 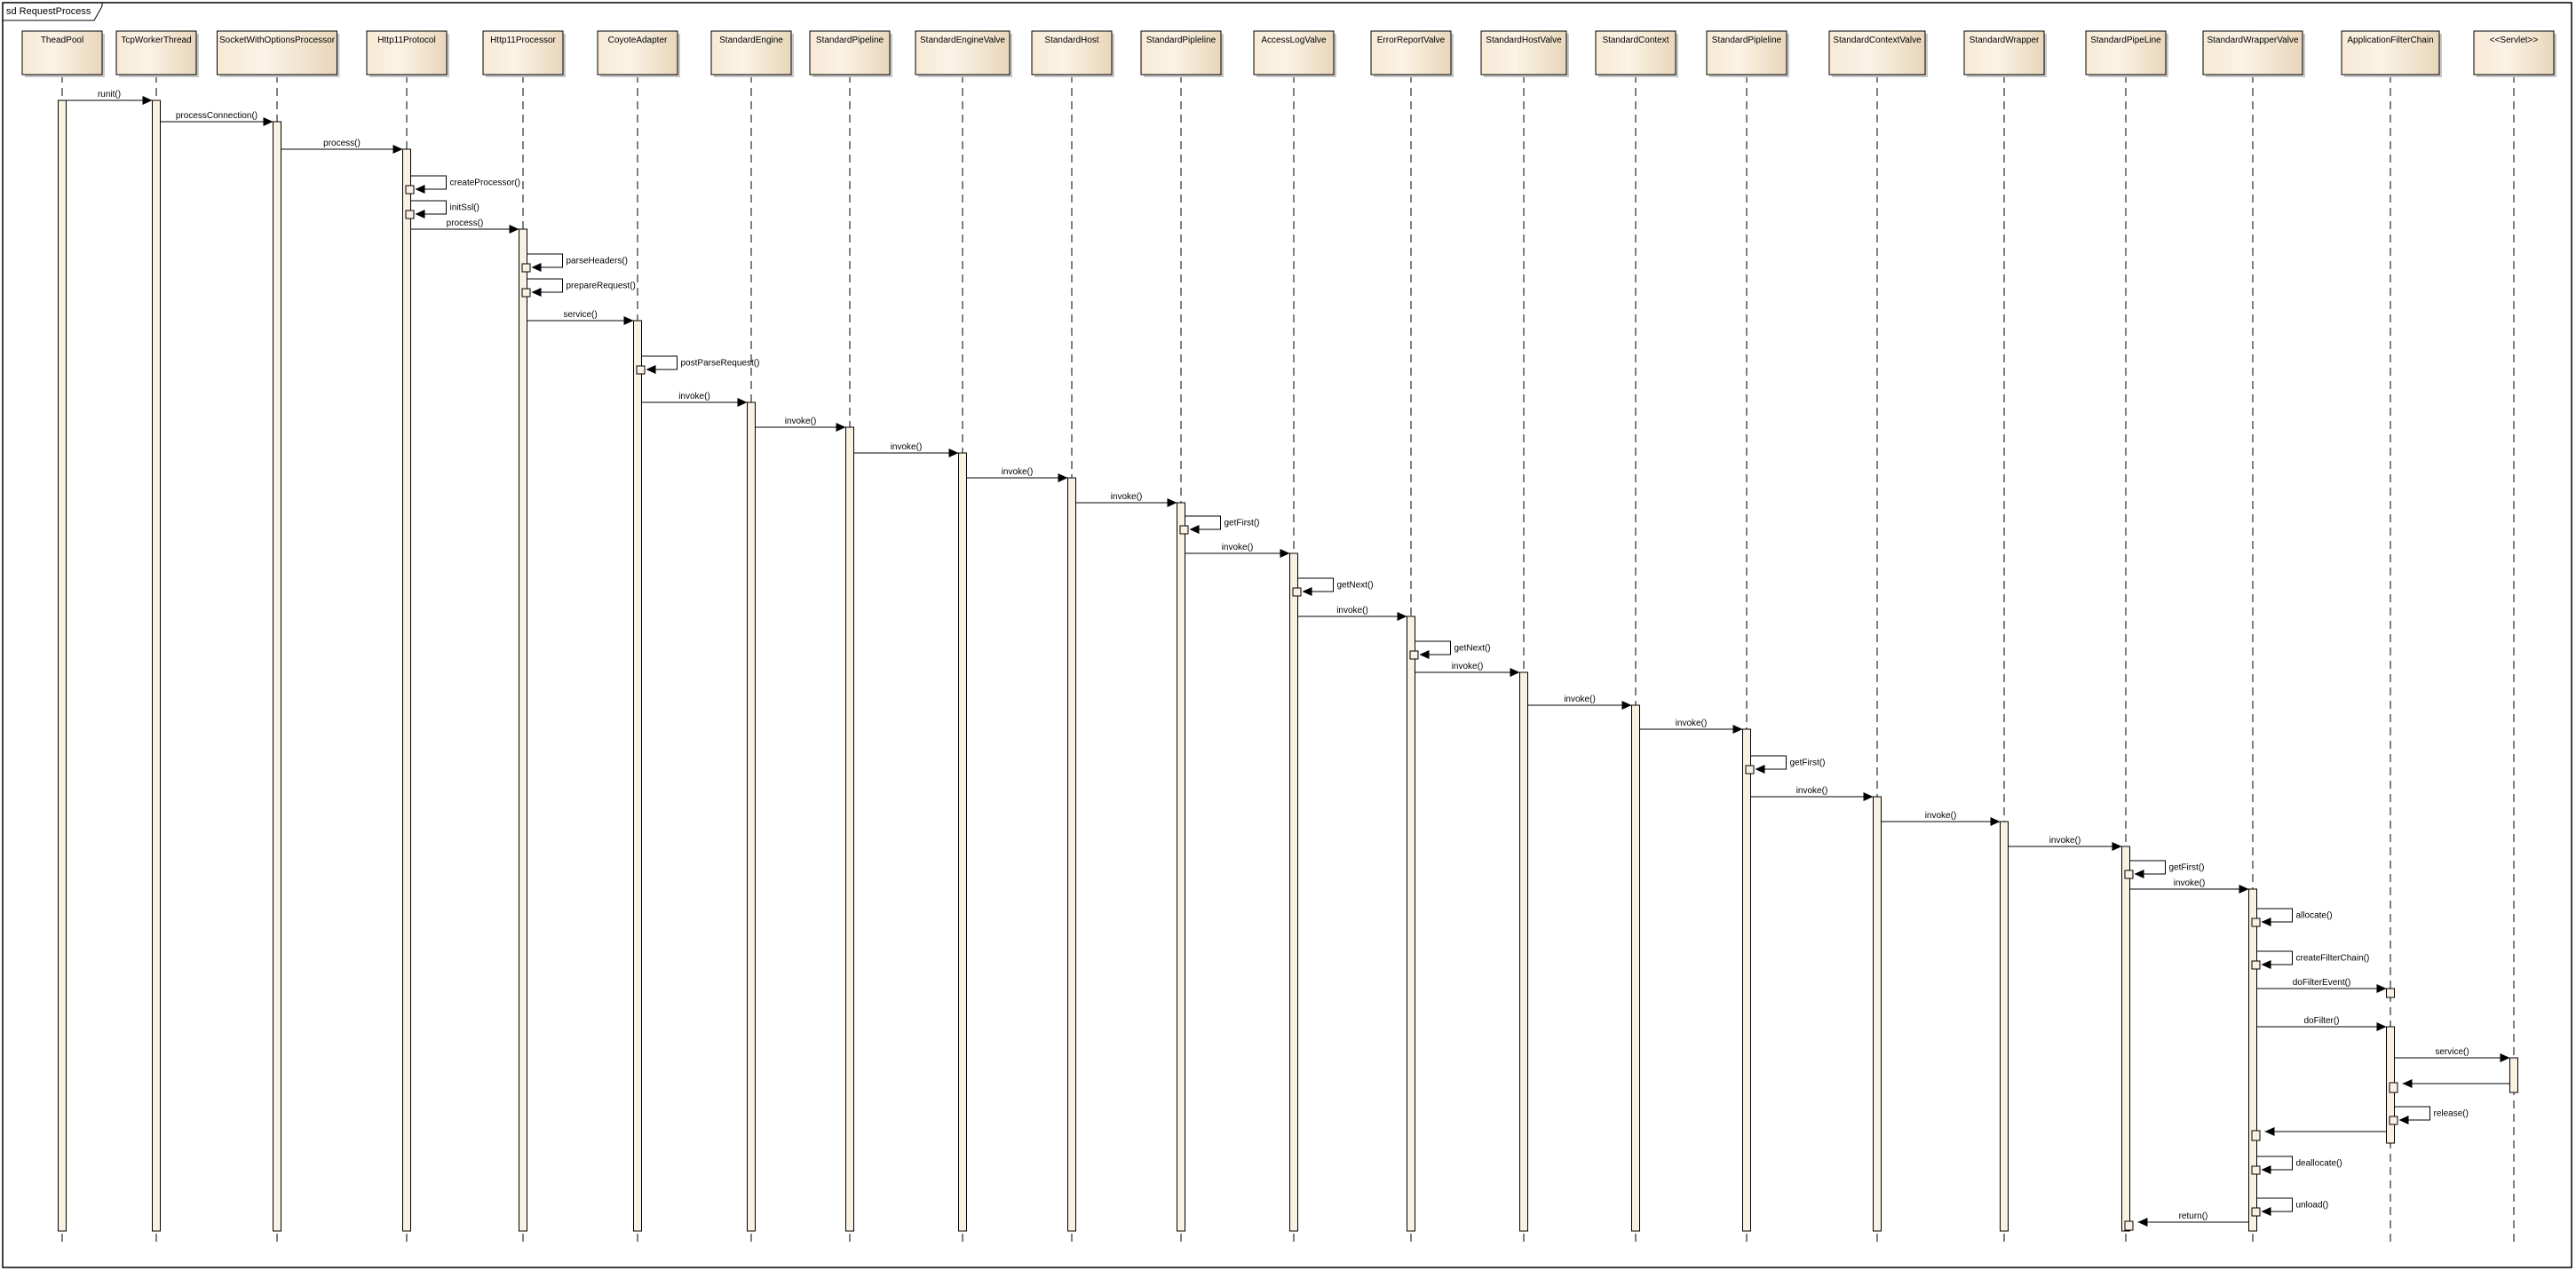 What do you see at coordinates (2296, 1165) in the screenshot?
I see `self-message: deallocate()` at bounding box center [2296, 1165].